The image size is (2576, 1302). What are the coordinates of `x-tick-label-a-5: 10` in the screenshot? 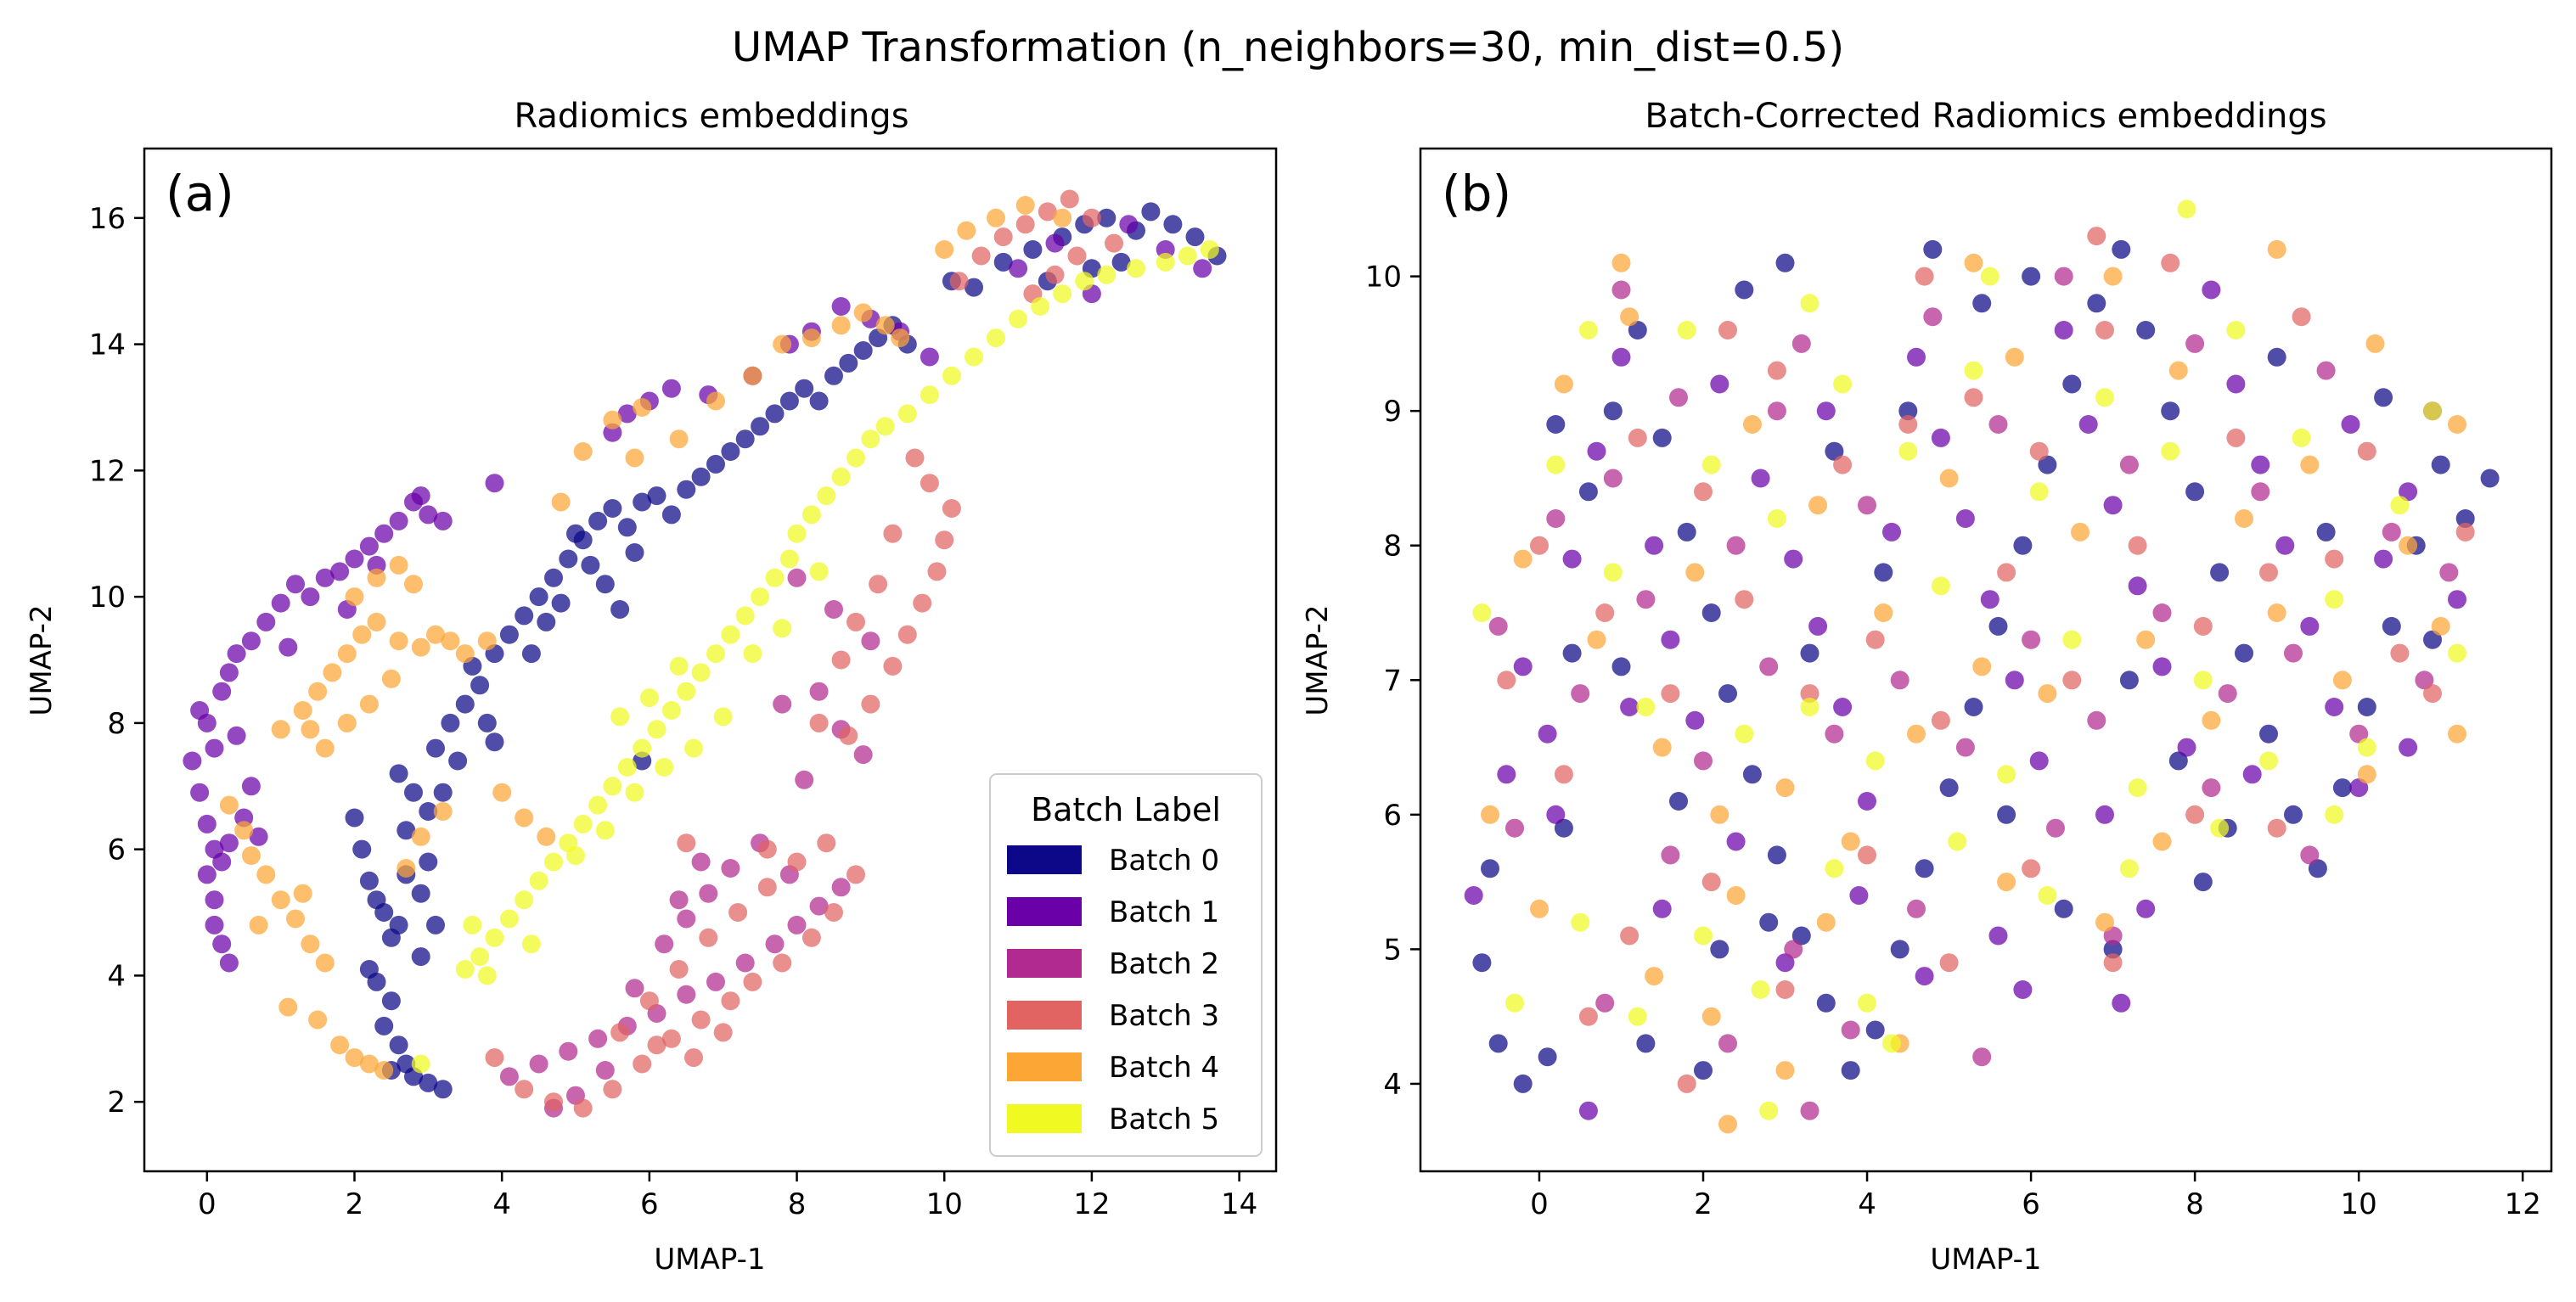 It's located at (944, 1204).